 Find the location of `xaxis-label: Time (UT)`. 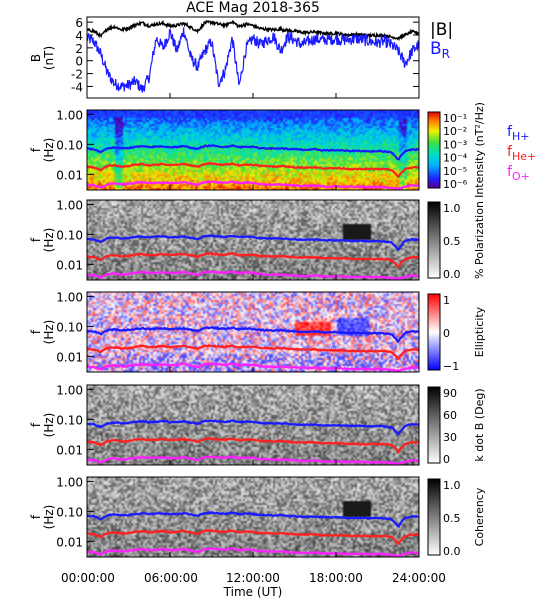

xaxis-label: Time (UT) is located at coordinates (253, 592).